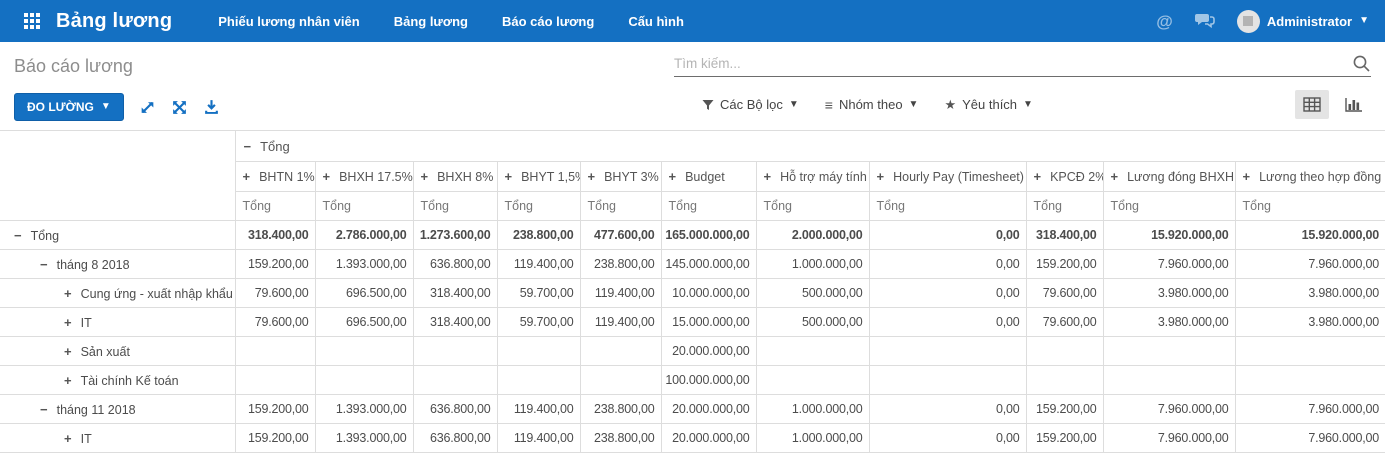  I want to click on bar-chart-view-button, so click(1354, 104).